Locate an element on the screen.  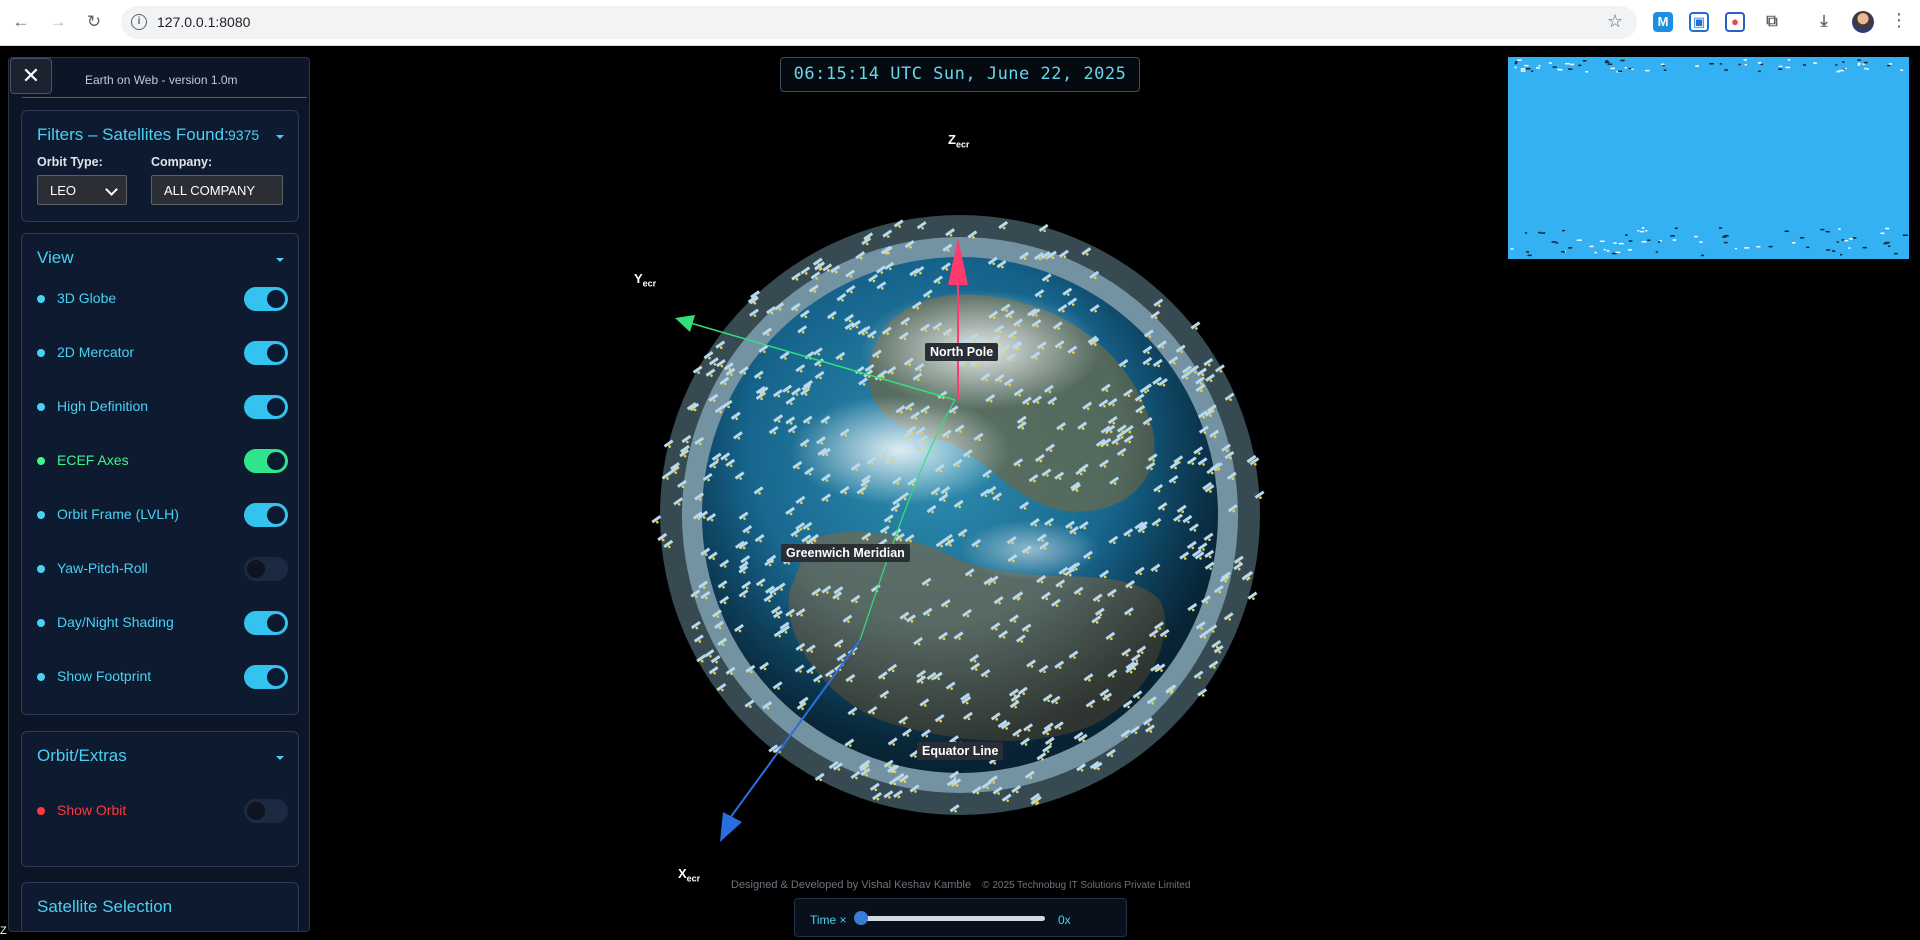
toggle-switch-high-definition is located at coordinates (266, 407).